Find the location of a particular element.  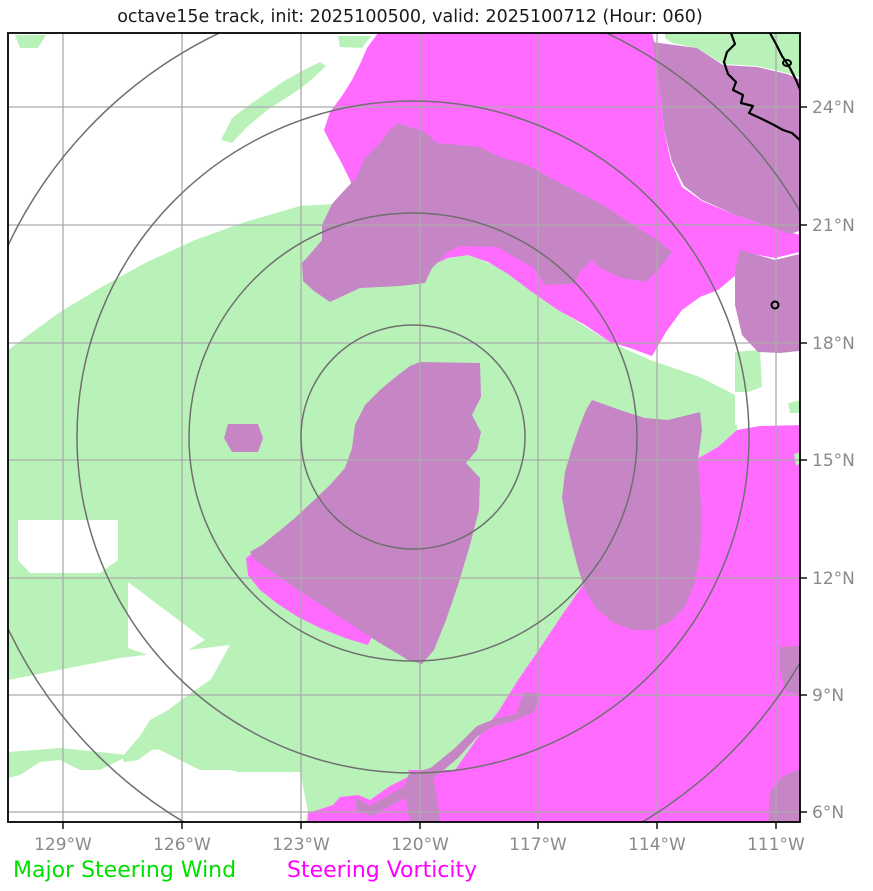

region-overlap-ne-band is located at coordinates (726, 138).